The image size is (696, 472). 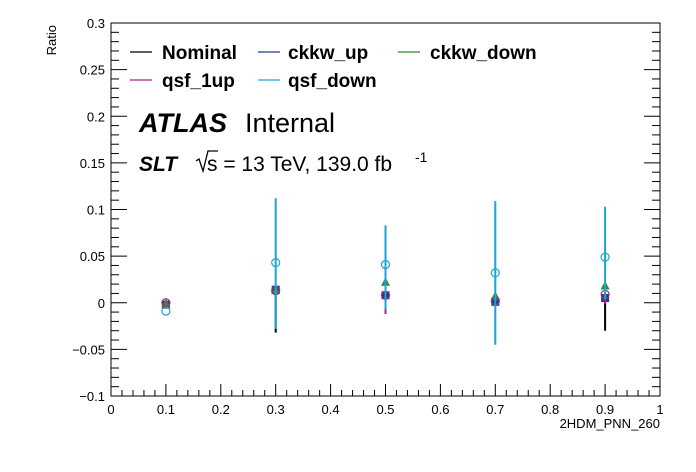 I want to click on atlas-label: ATLAS, so click(x=182, y=123).